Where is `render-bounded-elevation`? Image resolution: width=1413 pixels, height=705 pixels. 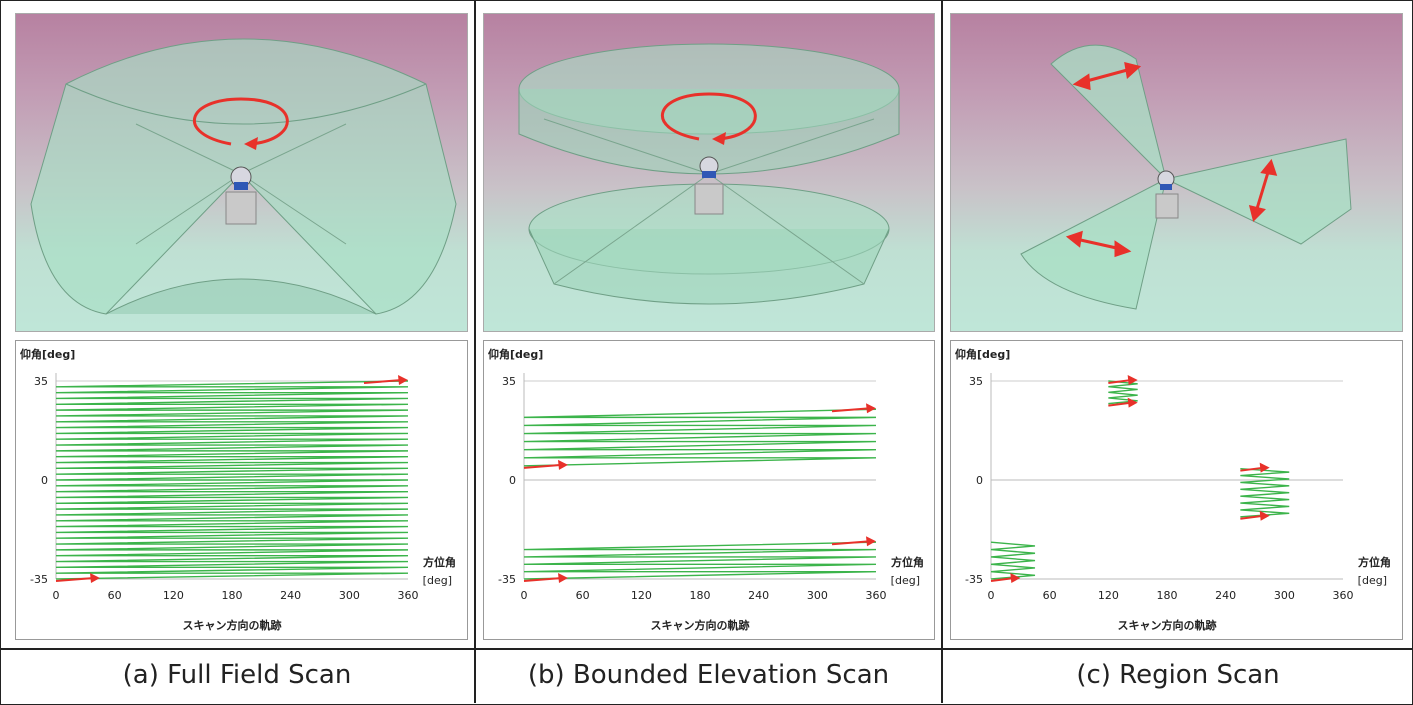
render-bounded-elevation is located at coordinates (709, 172).